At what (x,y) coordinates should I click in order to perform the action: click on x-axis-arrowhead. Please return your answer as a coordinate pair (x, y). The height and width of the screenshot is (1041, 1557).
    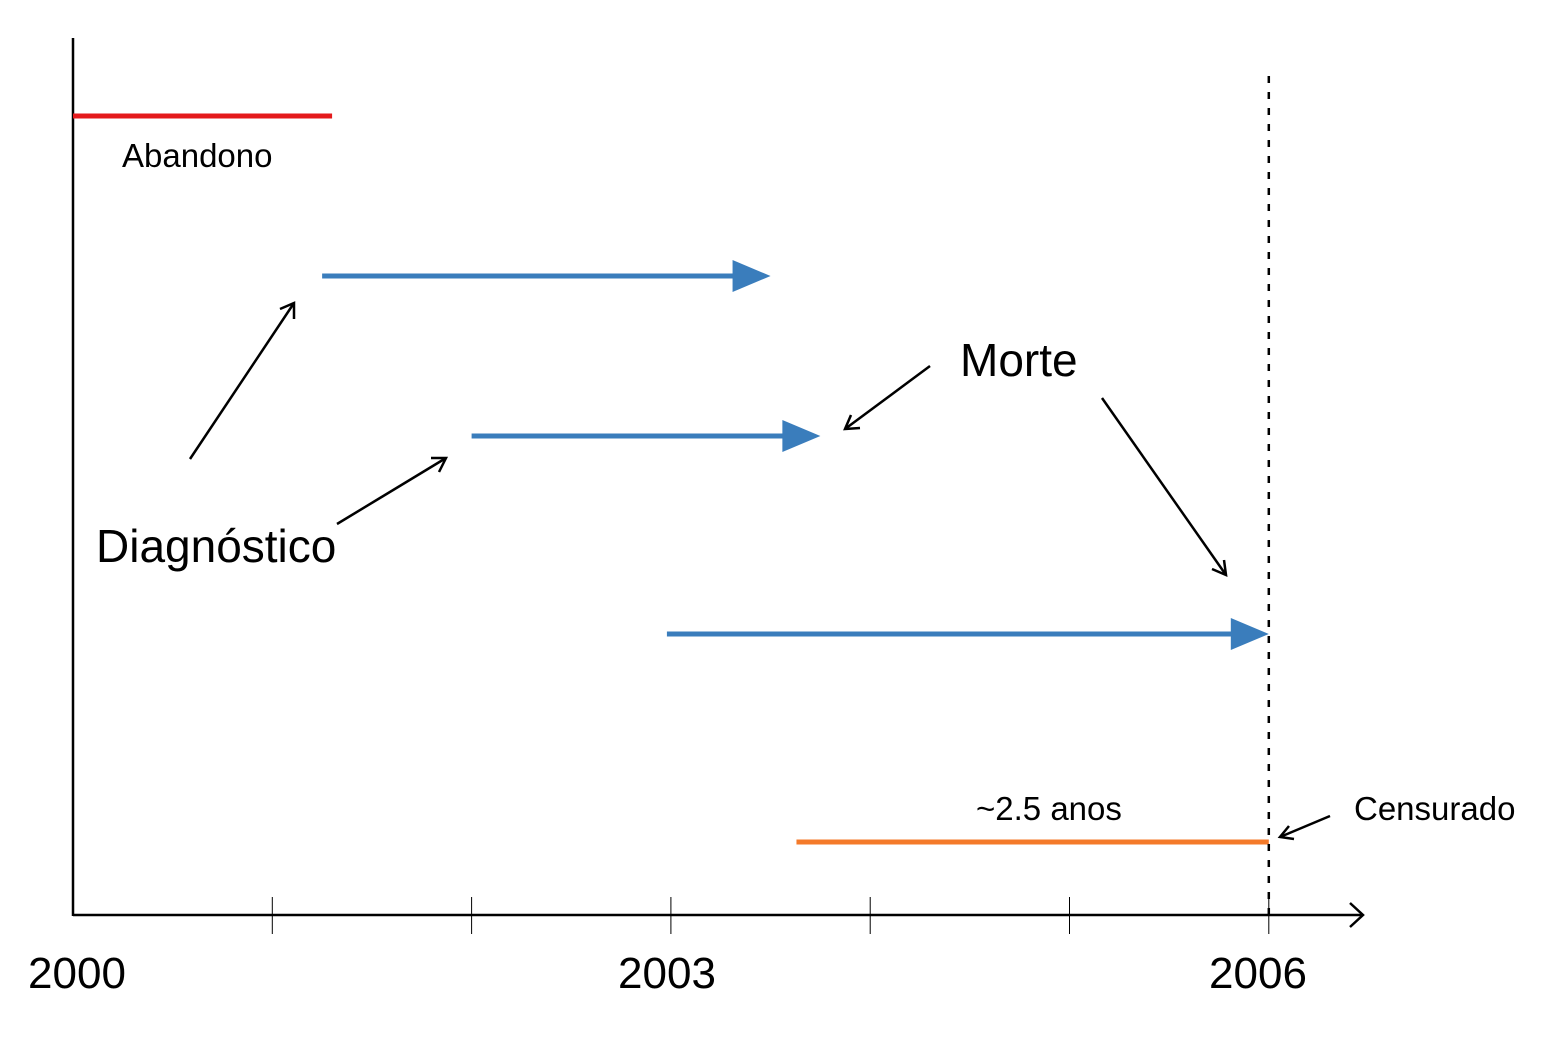
    Looking at the image, I should click on (1357, 915).